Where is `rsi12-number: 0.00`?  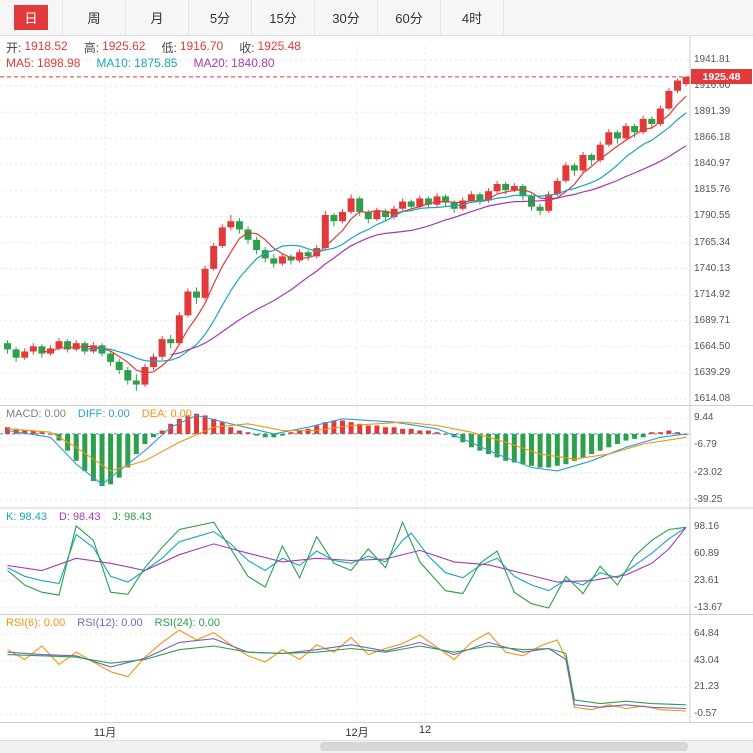 rsi12-number: 0.00 is located at coordinates (132, 623).